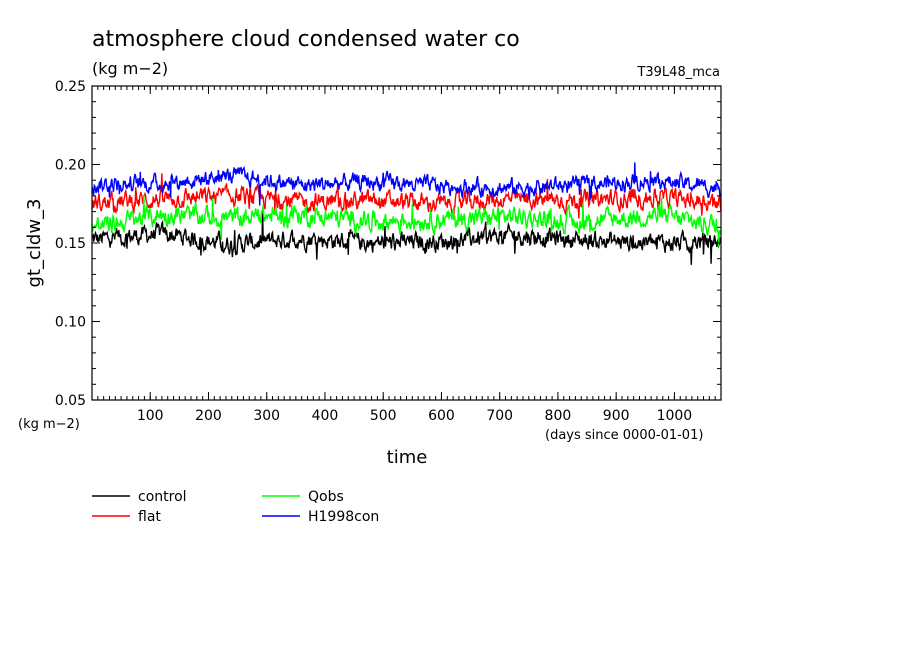 This screenshot has width=904, height=659. I want to click on series-line-flat, so click(406, 196).